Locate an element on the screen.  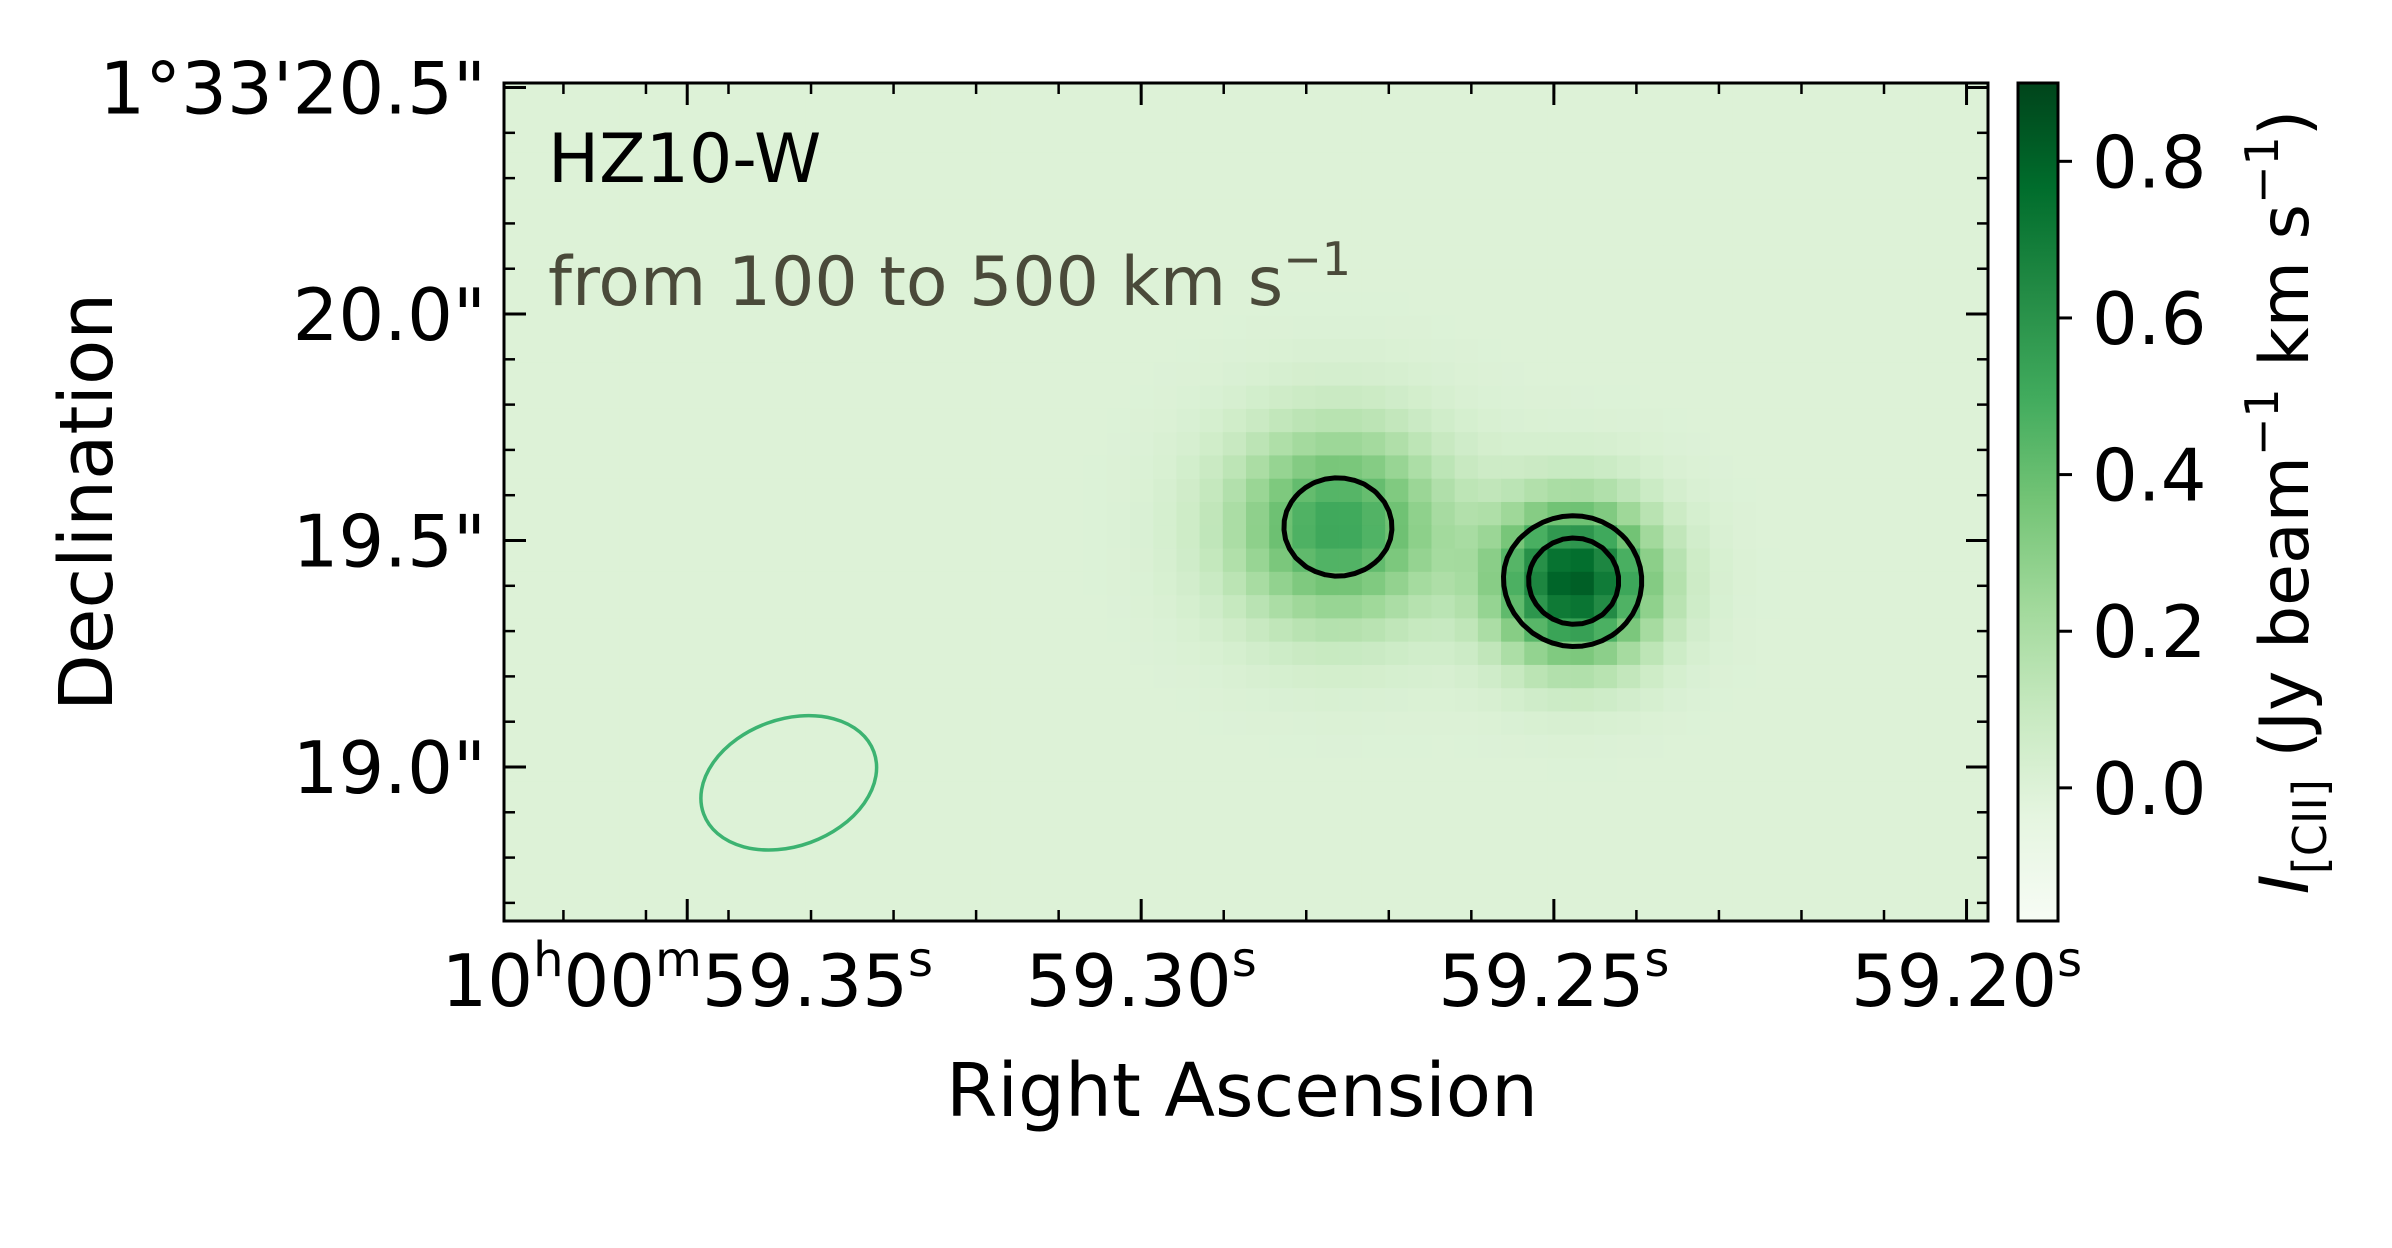
colorbar-tick-label: 0.4 is located at coordinates (2149, 476).